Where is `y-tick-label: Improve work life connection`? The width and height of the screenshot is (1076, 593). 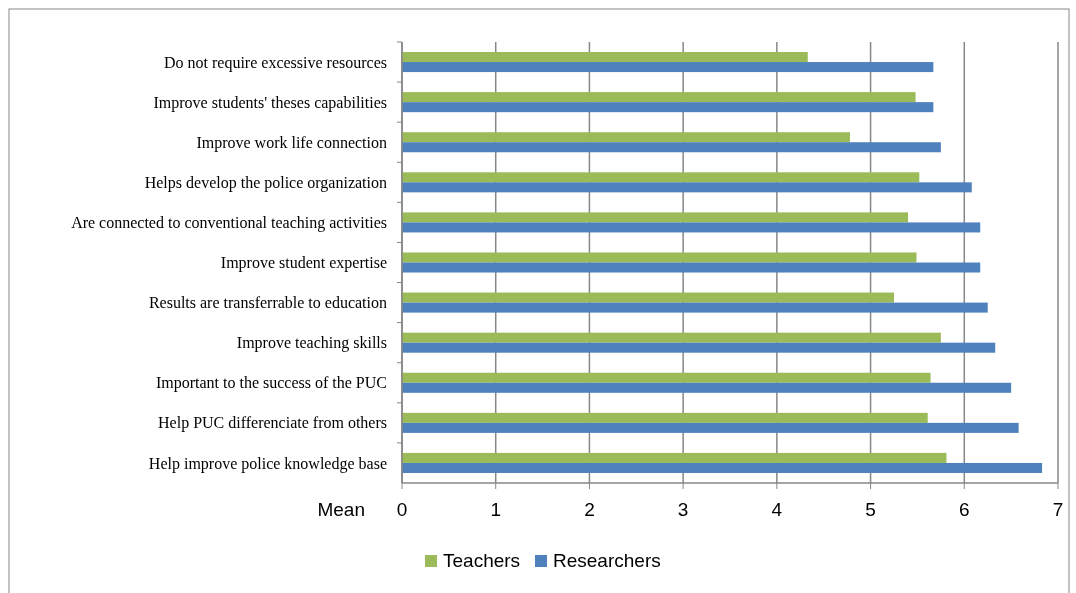
y-tick-label: Improve work life connection is located at coordinates (291, 142).